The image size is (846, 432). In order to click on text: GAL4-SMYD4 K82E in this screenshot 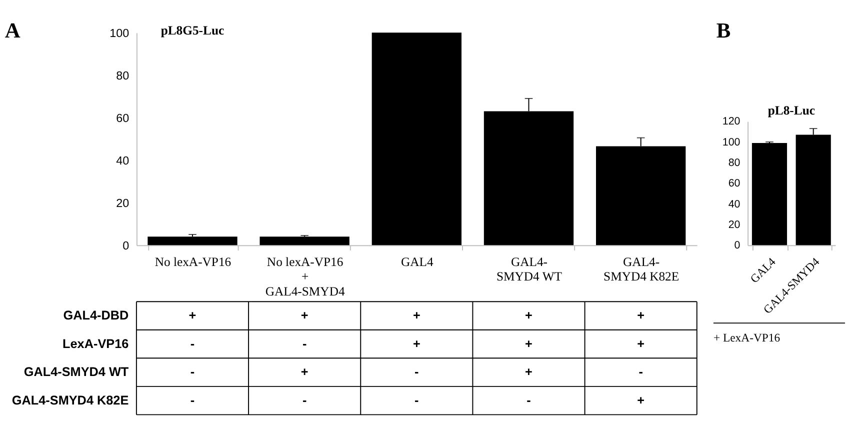, I will do `click(70, 400)`.